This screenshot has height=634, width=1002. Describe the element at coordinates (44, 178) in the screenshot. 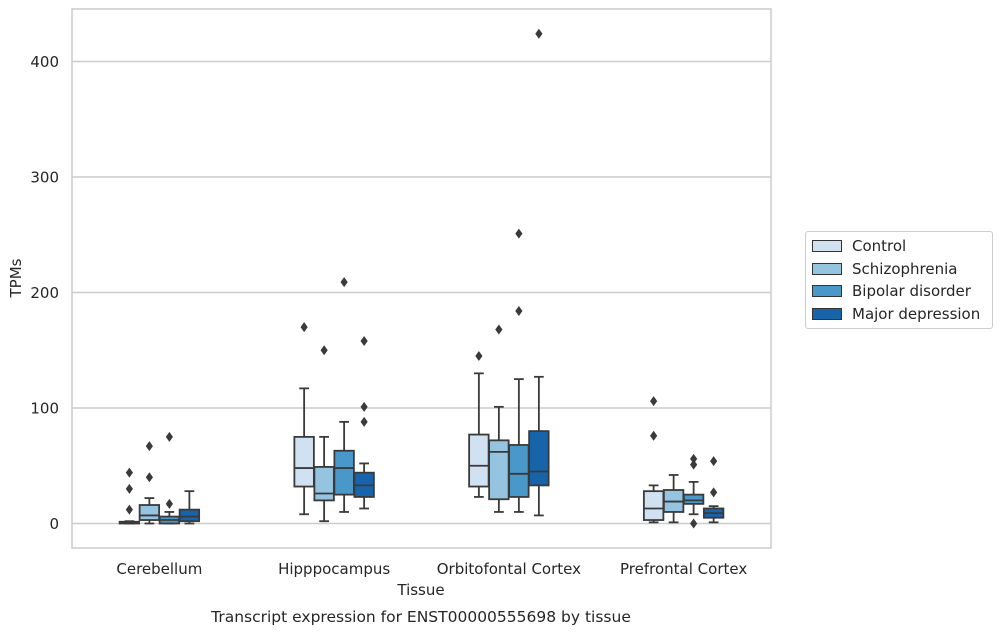

I see `y-tick-label: 300` at that location.